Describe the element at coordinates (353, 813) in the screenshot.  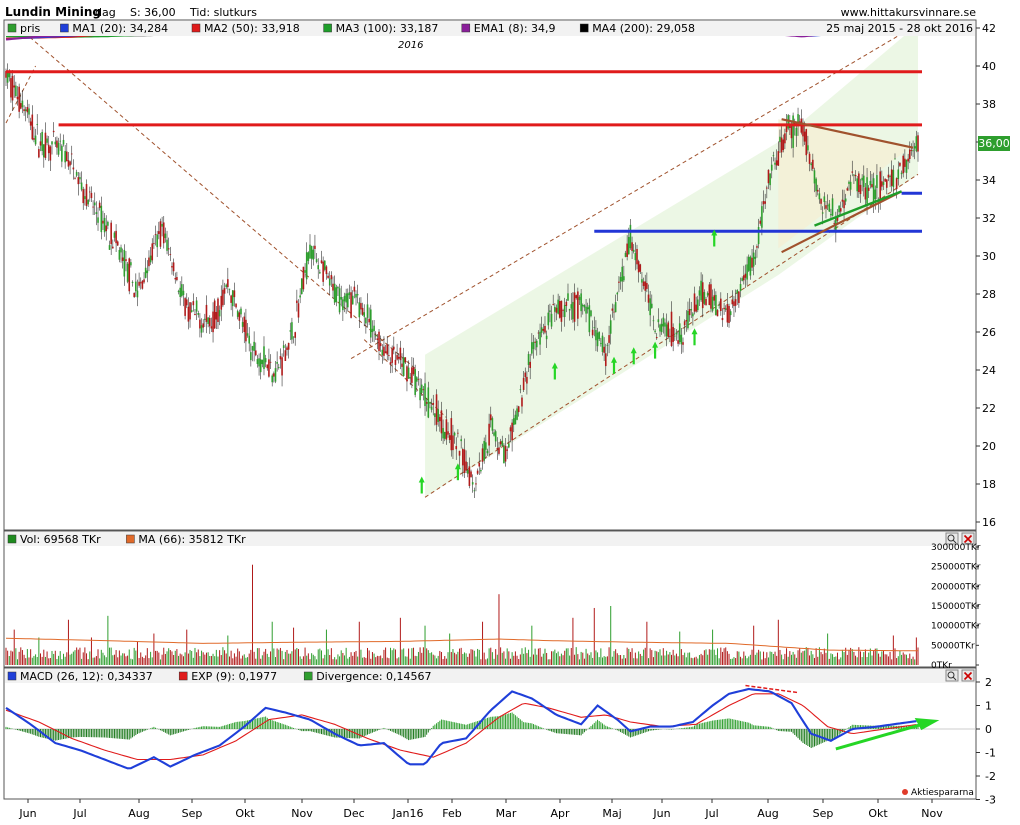
I see `month-label-6: Dec` at that location.